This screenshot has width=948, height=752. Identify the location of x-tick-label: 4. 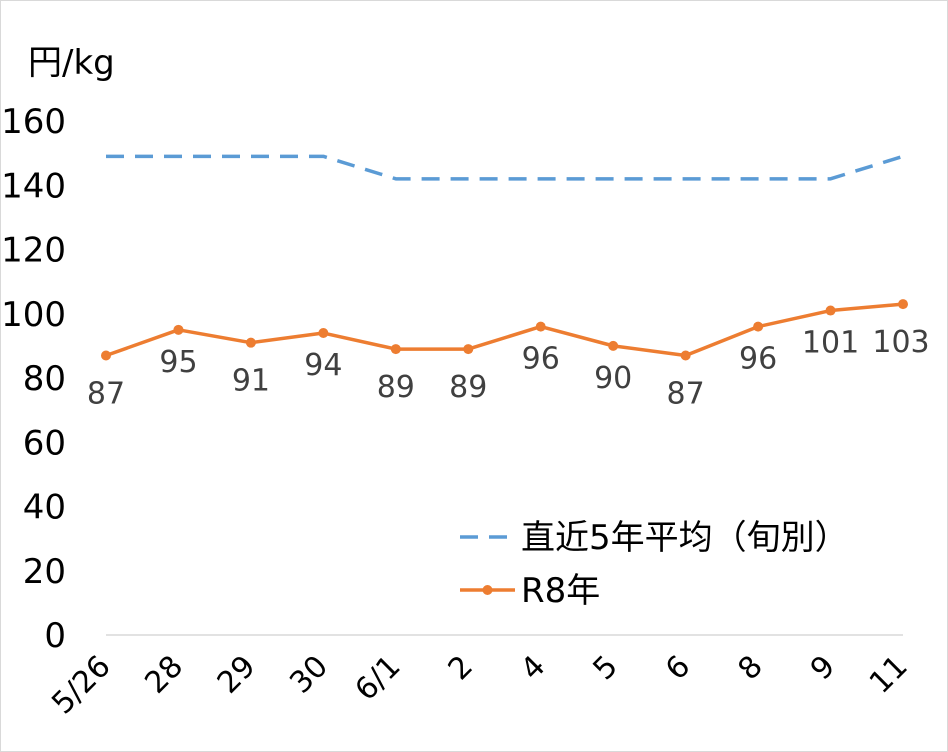
(533, 668).